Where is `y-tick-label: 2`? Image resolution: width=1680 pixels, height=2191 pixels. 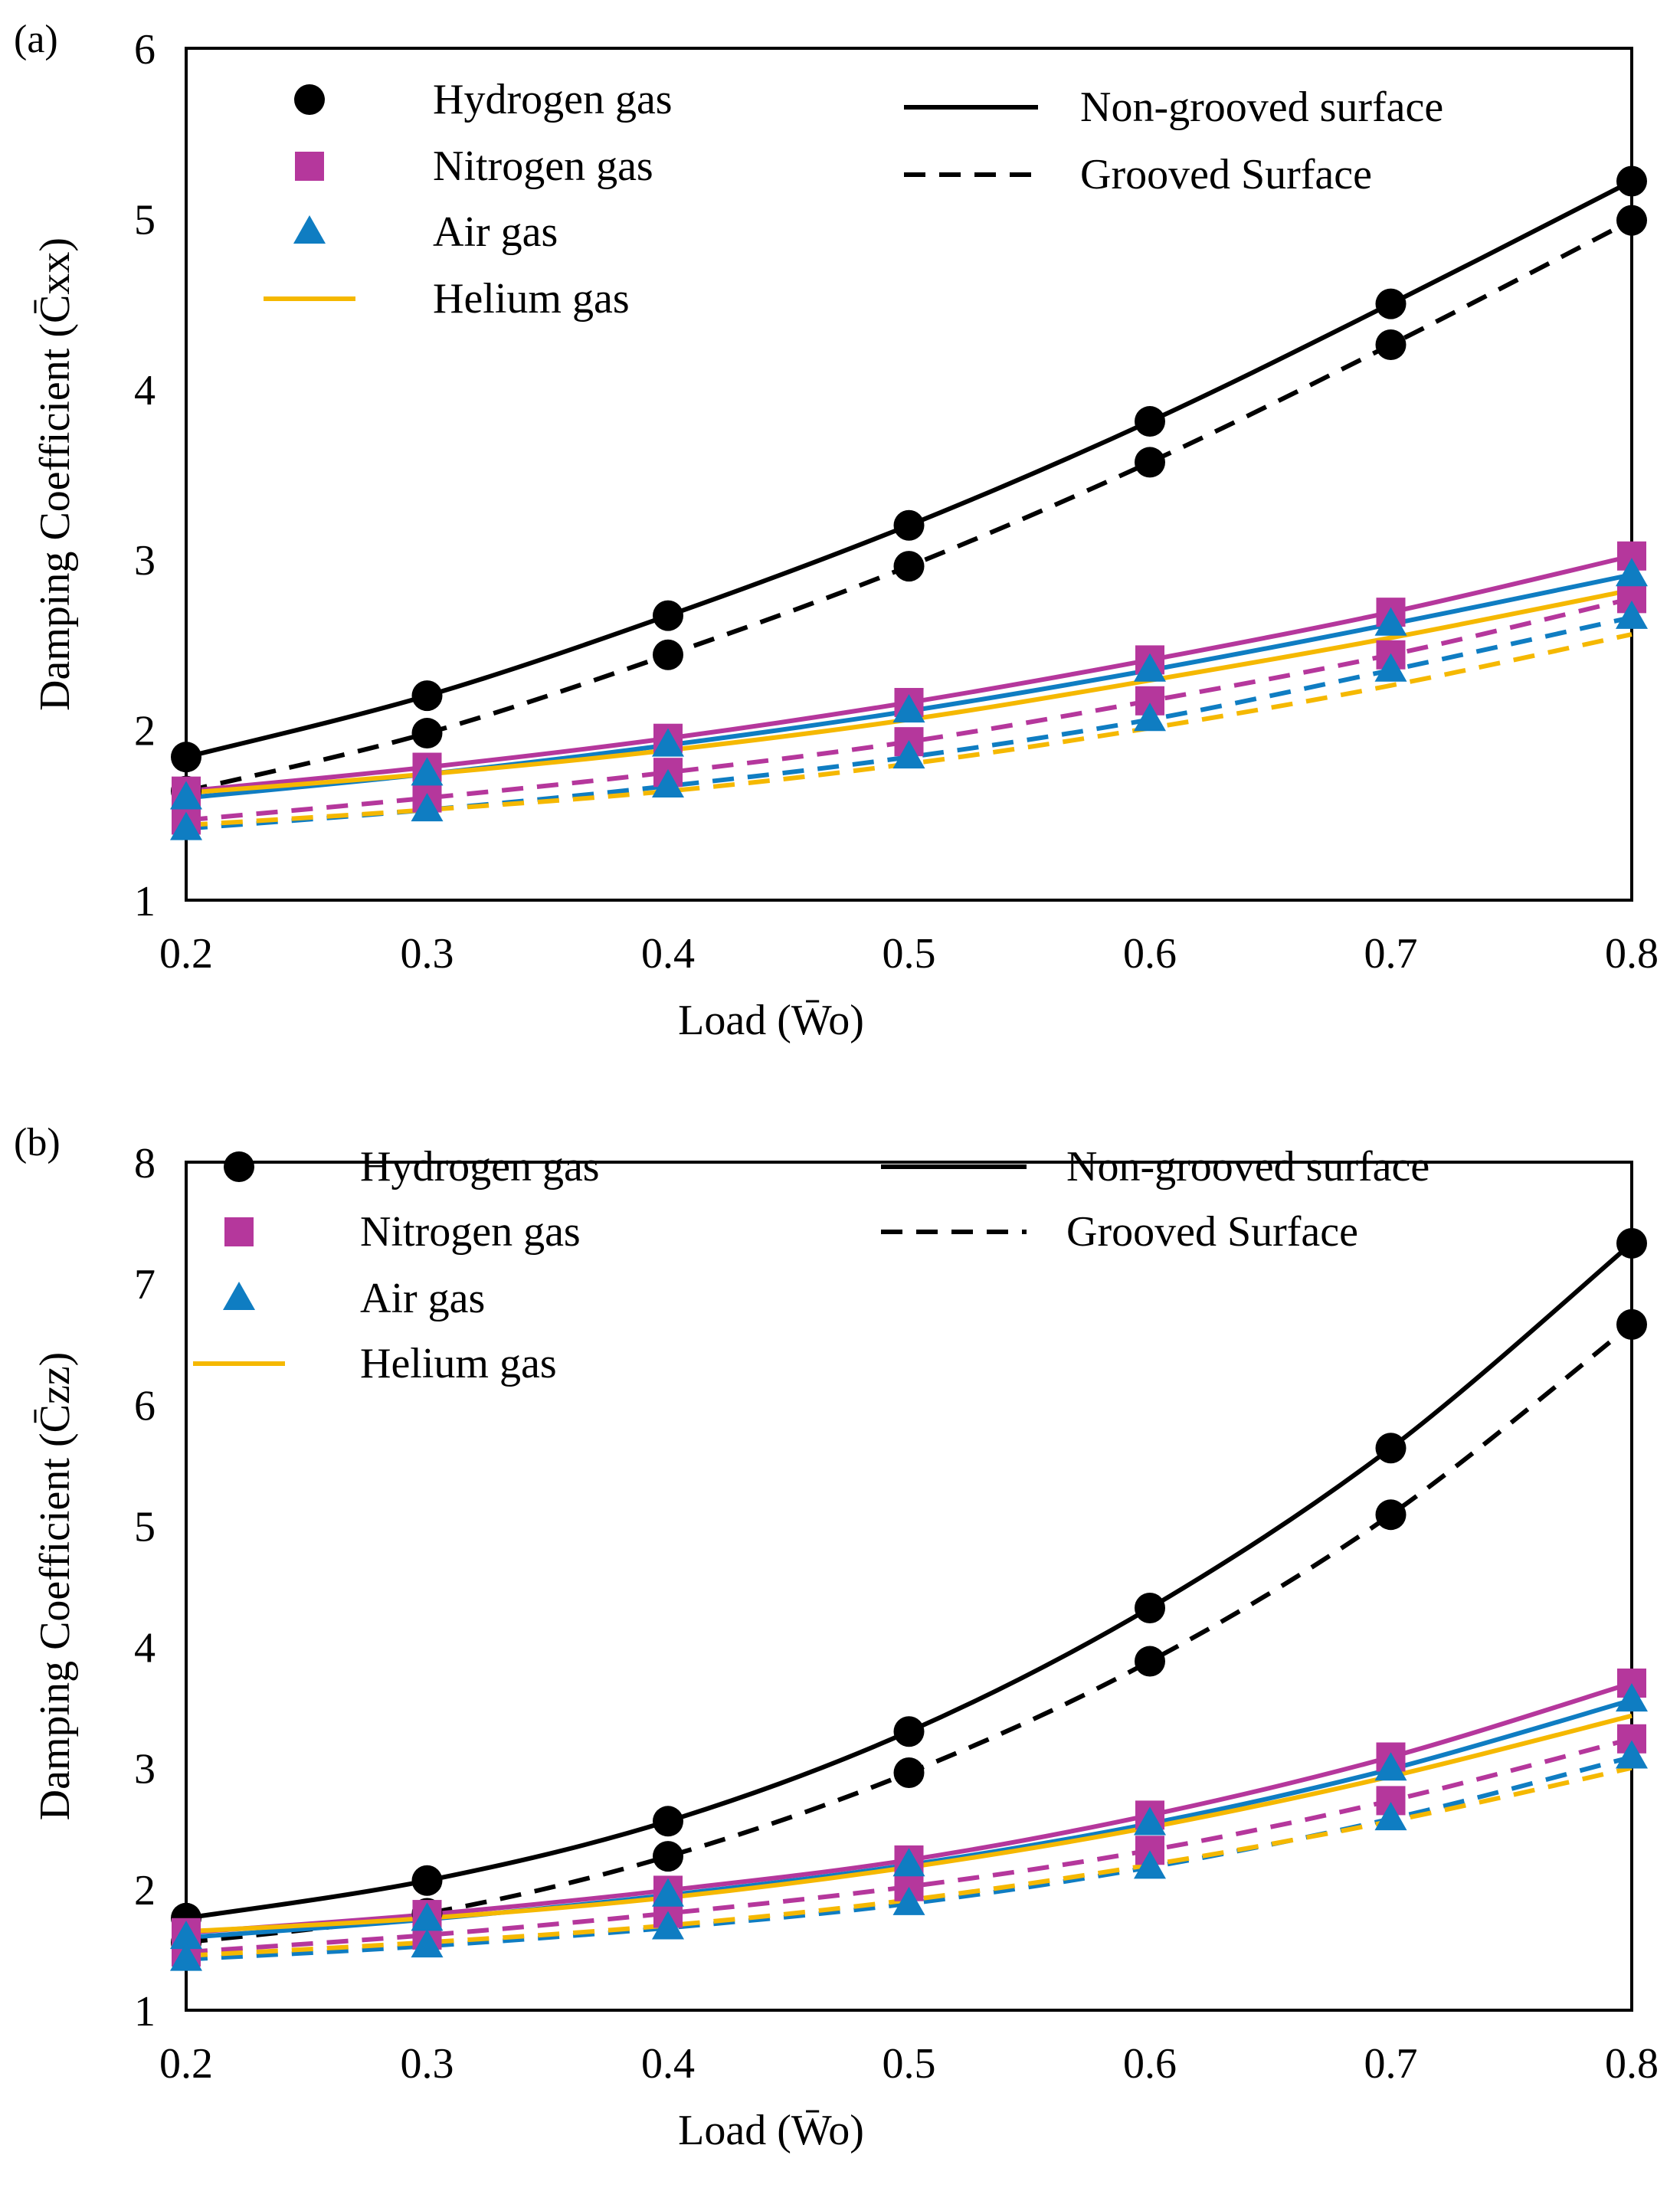
y-tick-label: 2 is located at coordinates (145, 1890).